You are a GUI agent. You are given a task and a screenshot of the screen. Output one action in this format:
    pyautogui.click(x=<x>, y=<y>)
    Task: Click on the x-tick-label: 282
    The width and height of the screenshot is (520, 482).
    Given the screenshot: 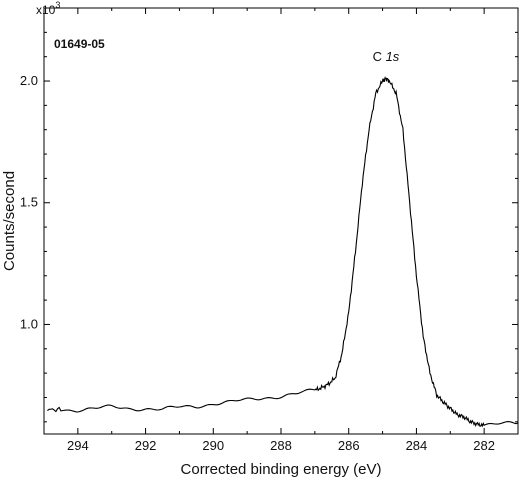 What is the action you would take?
    pyautogui.click(x=484, y=445)
    